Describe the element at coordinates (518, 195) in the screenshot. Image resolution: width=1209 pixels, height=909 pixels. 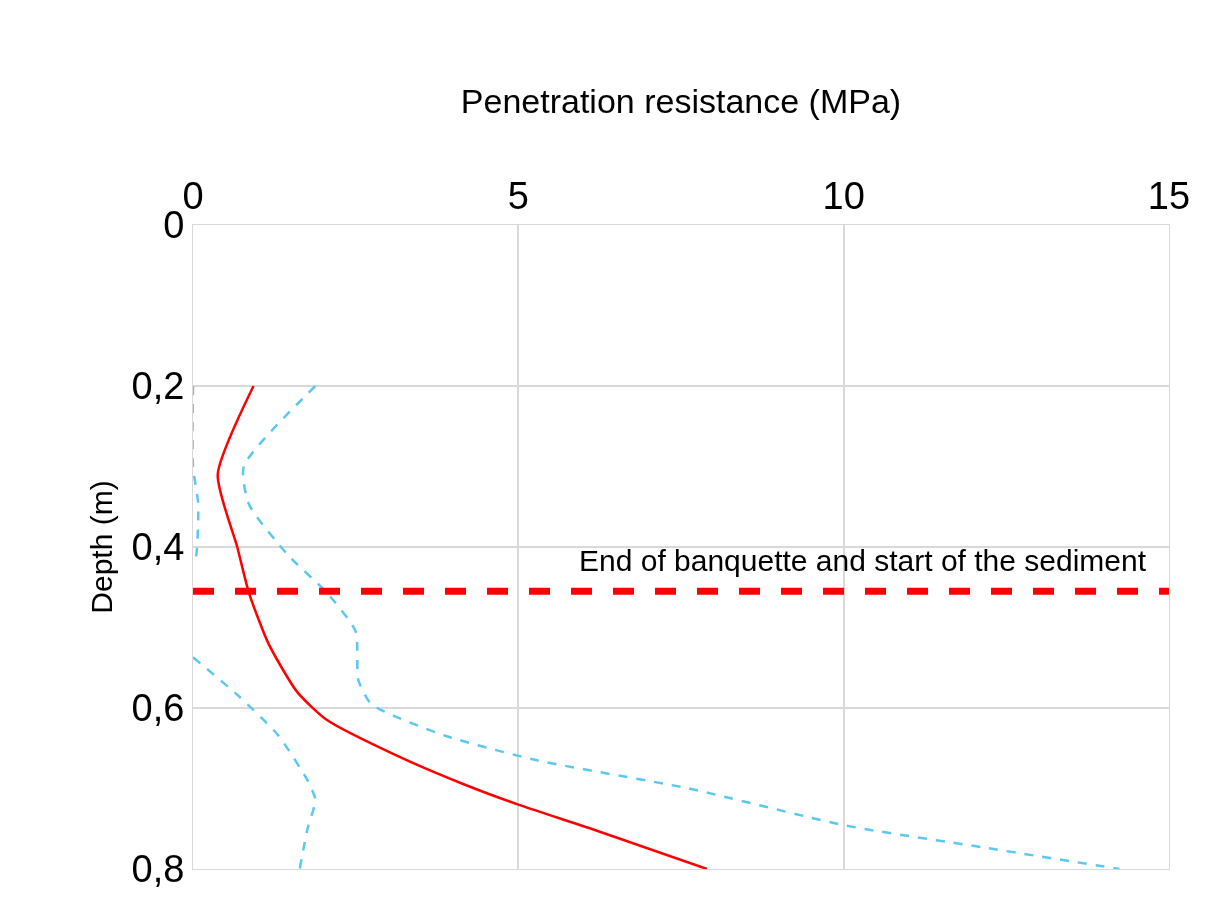
I see `x-tick-label: 5` at that location.